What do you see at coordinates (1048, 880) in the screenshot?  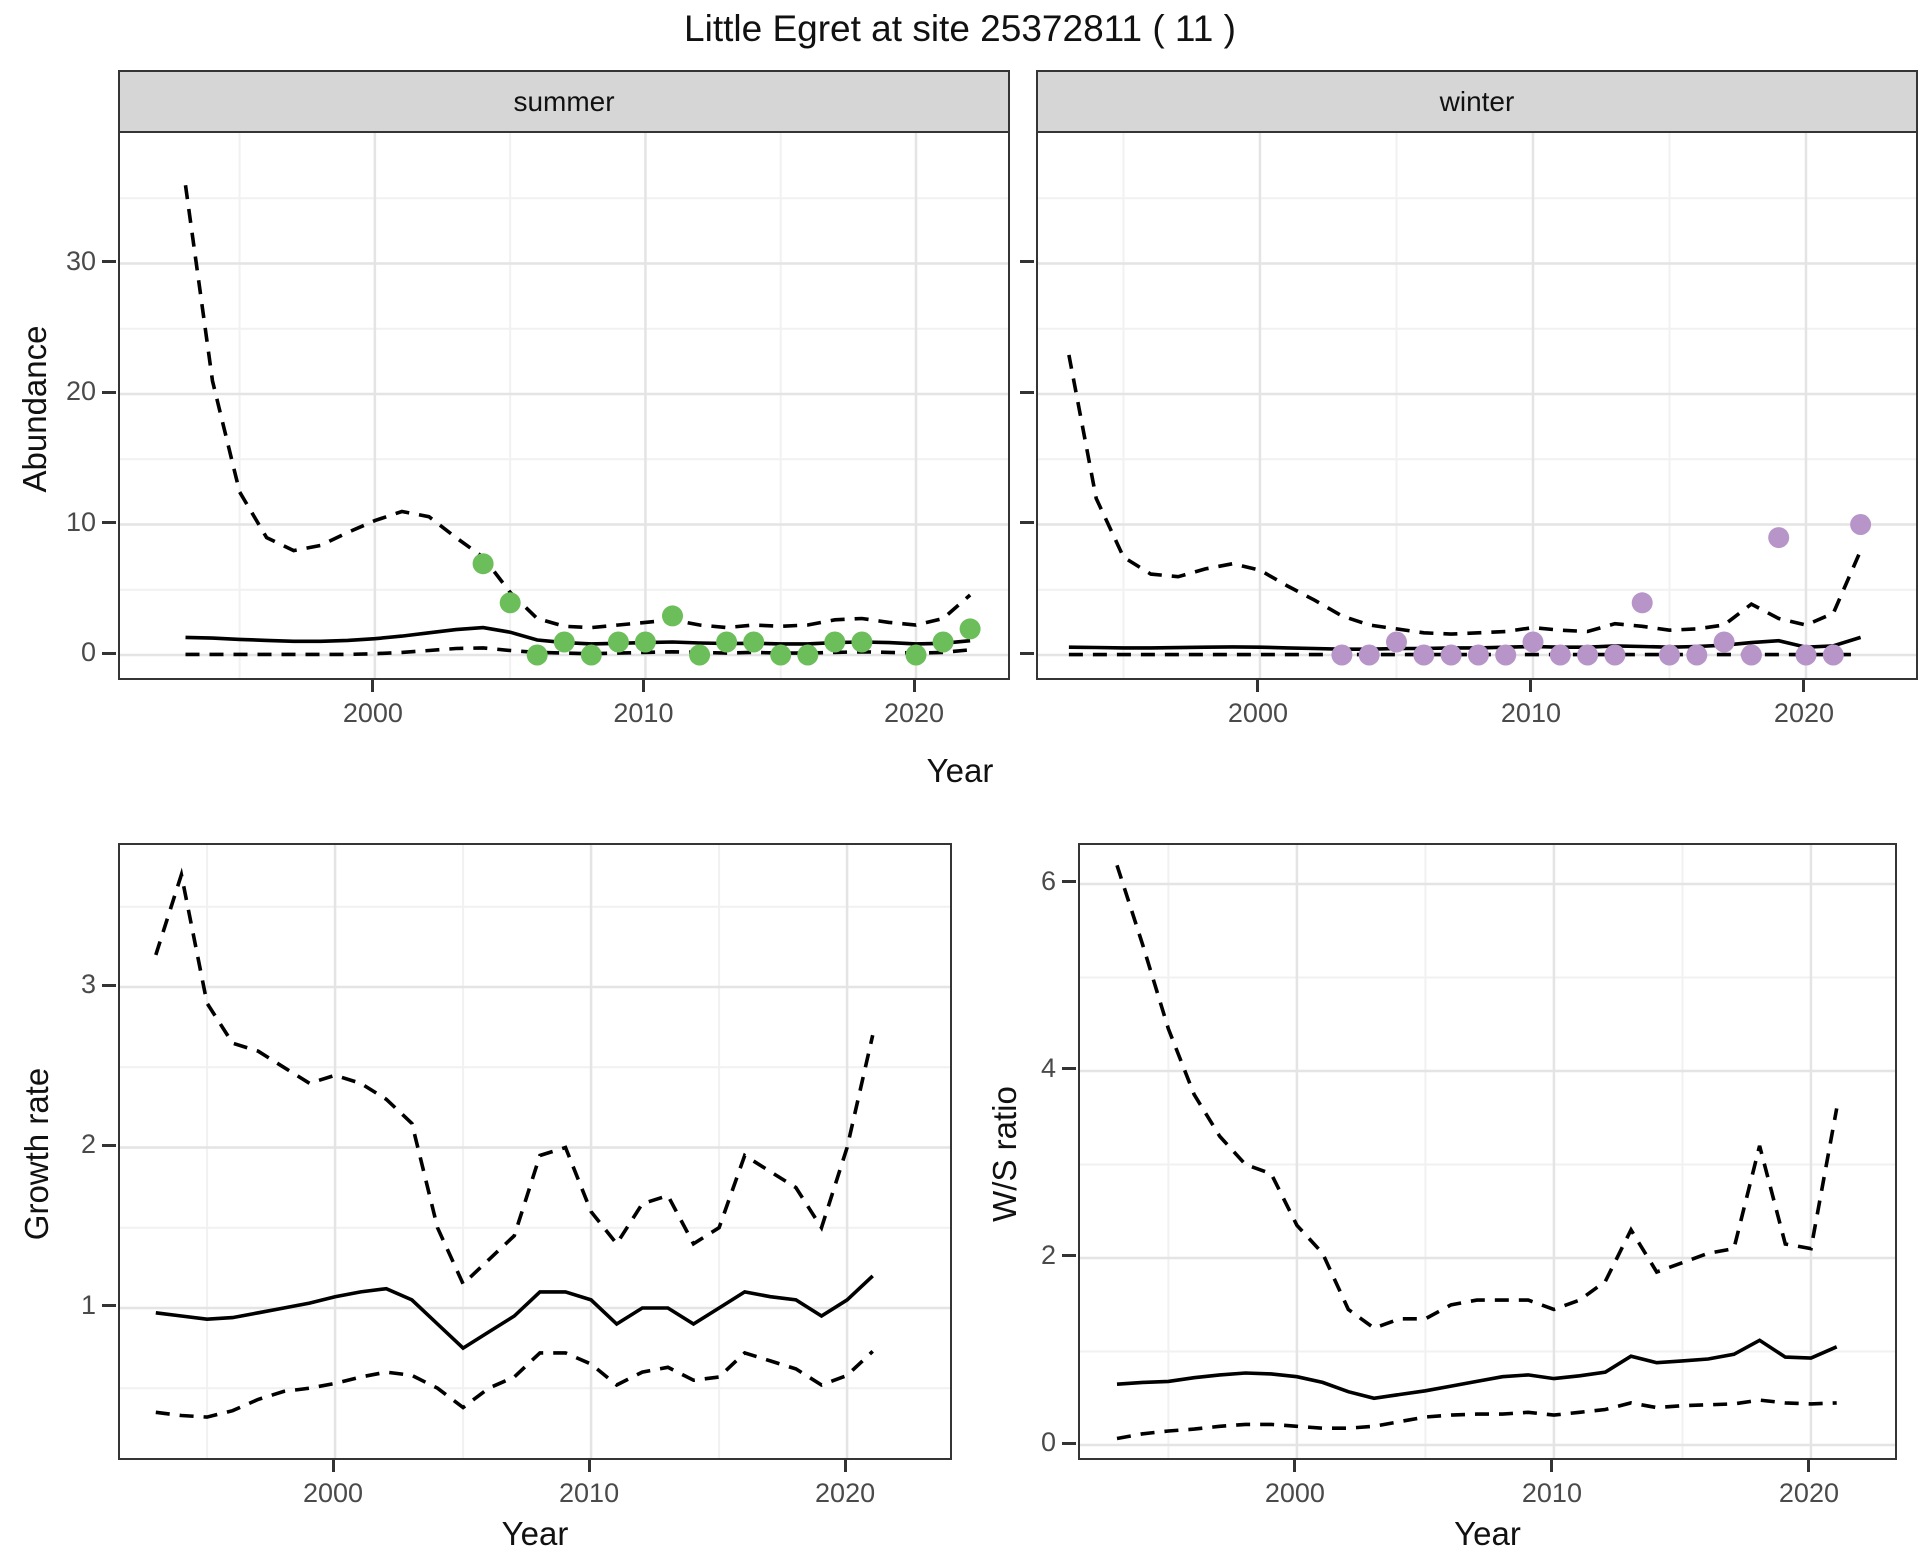 I see `y-tick-label: 6` at bounding box center [1048, 880].